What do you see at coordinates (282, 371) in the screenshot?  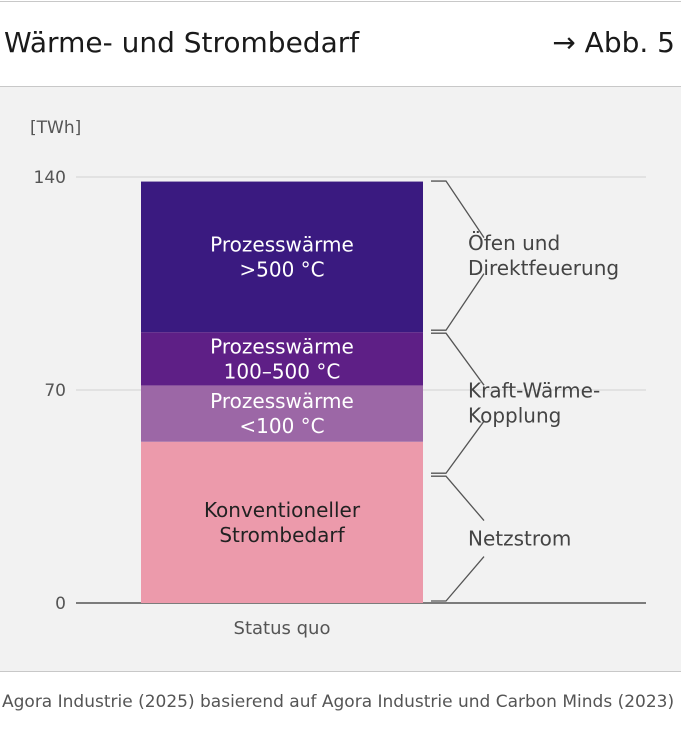 I see `segment-label-2-1: 100–500 °C` at bounding box center [282, 371].